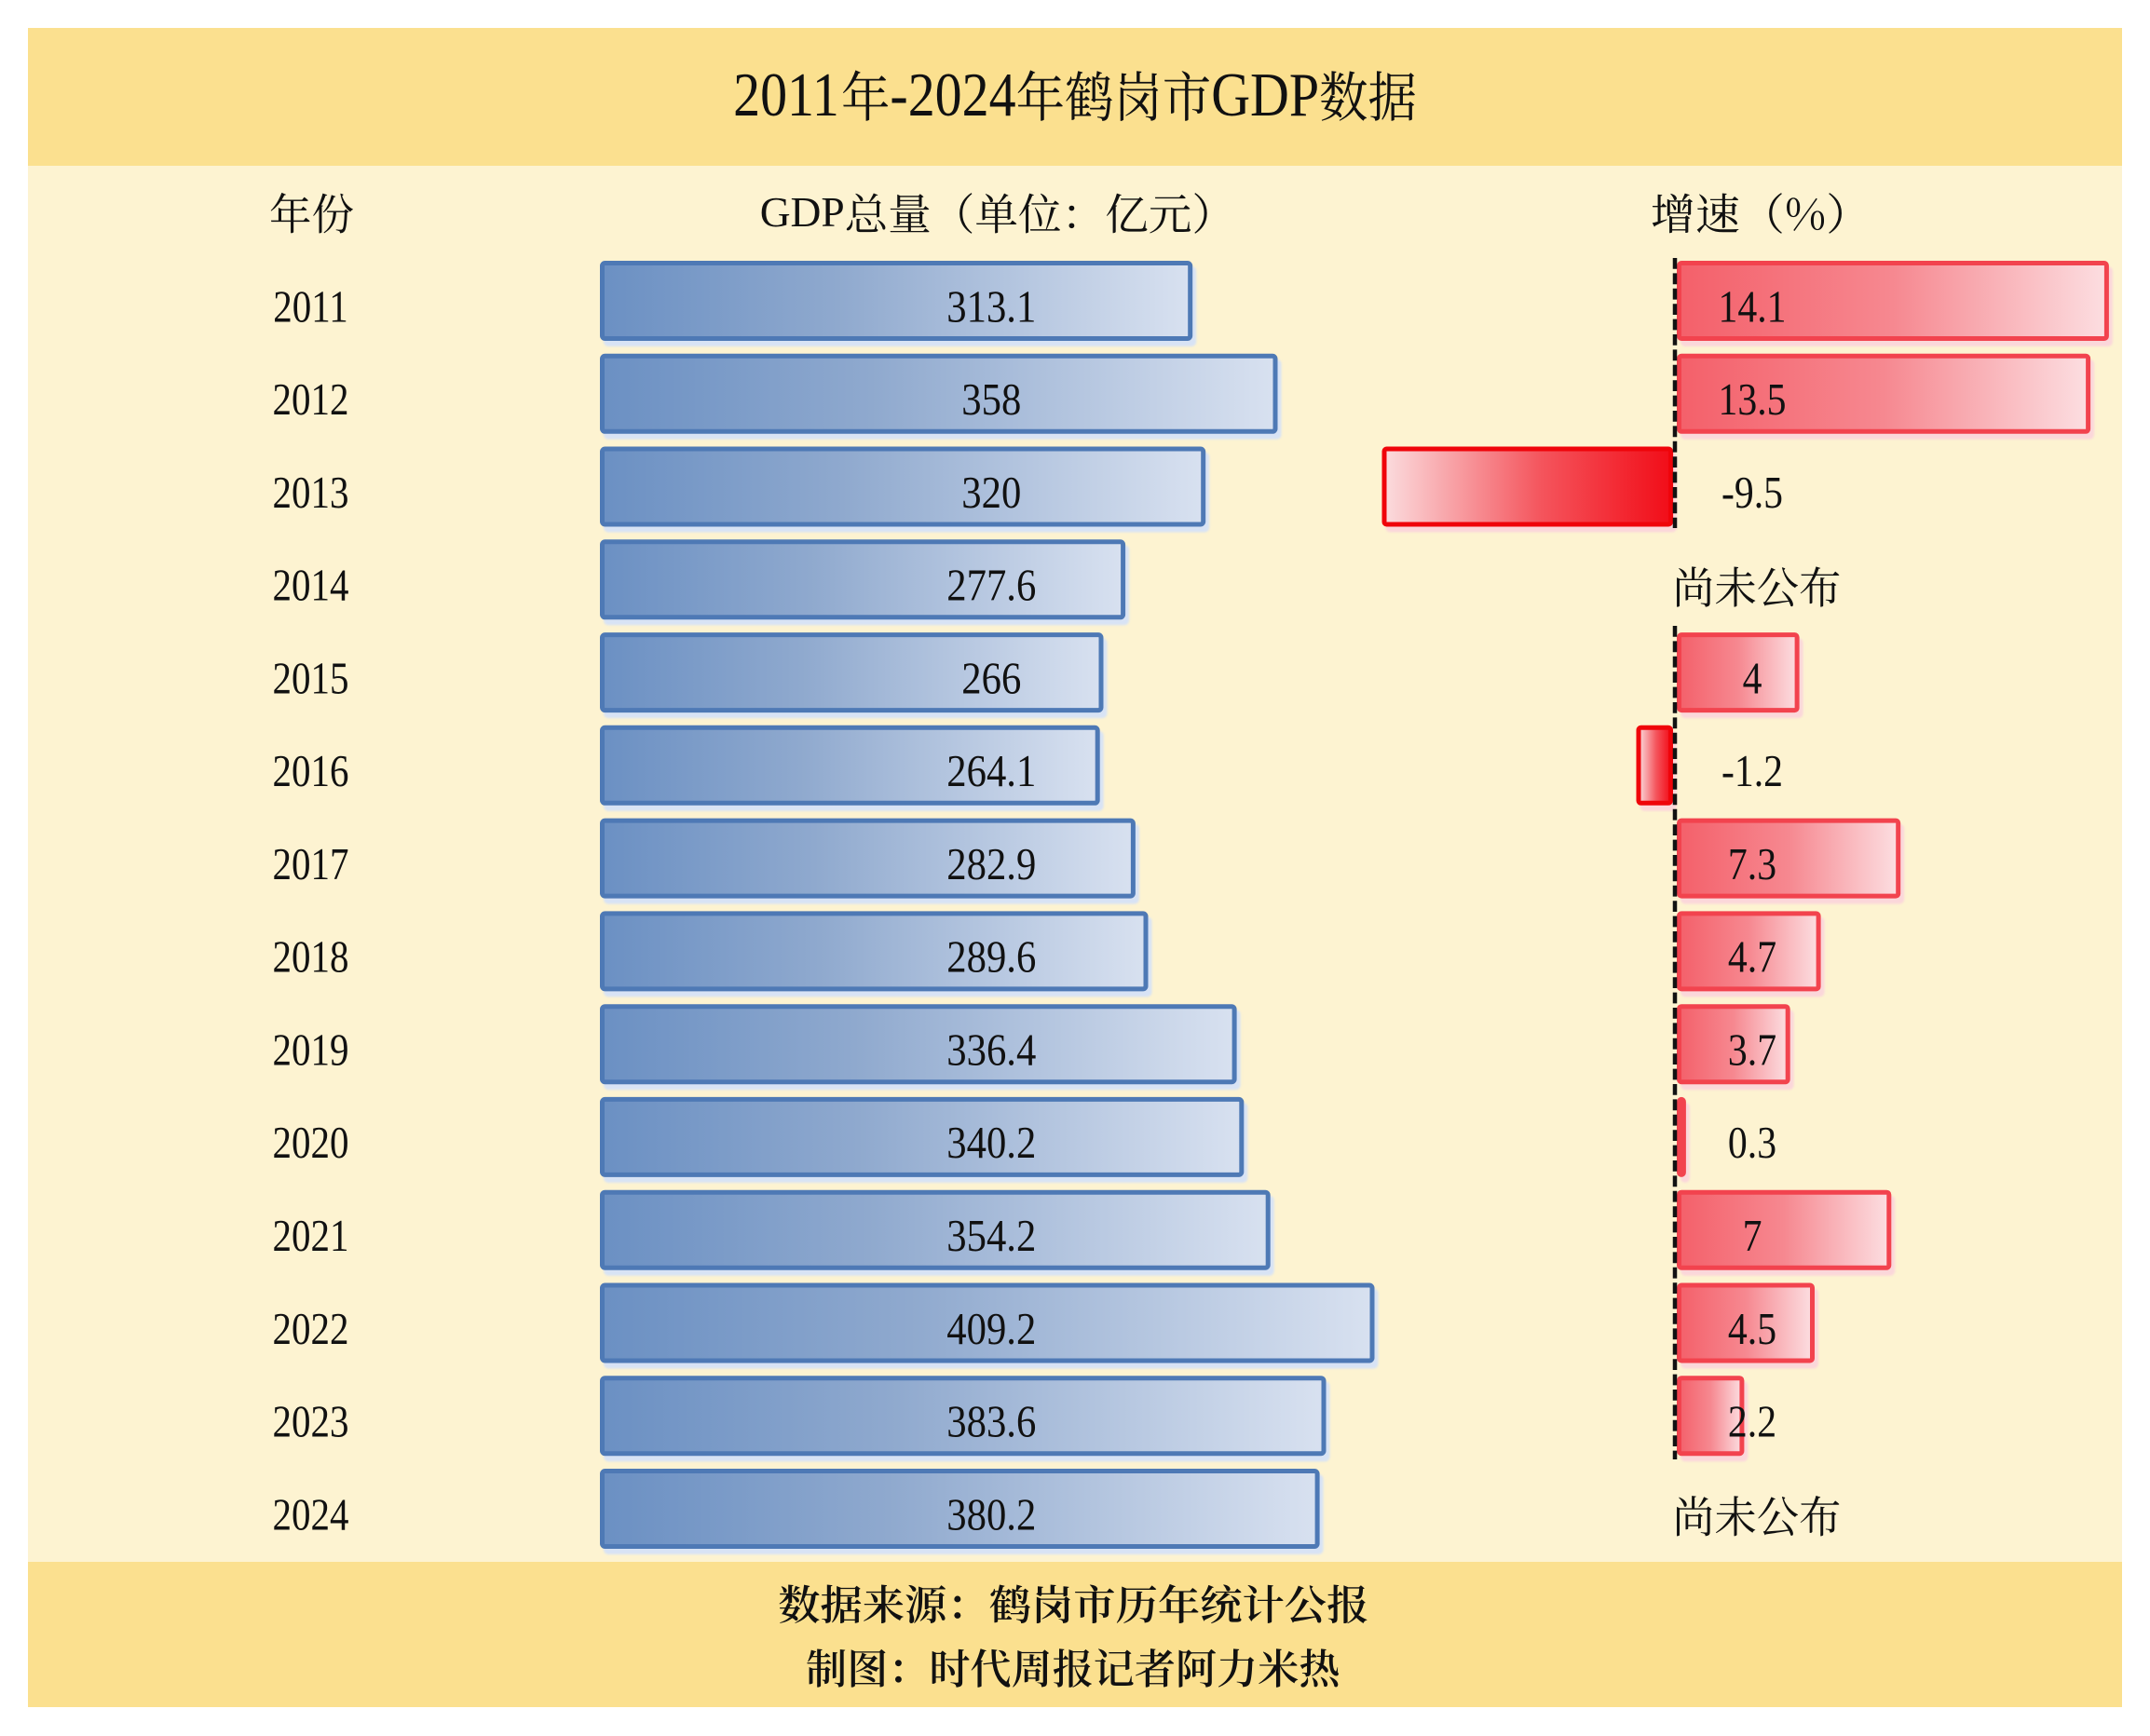  I want to click on svg-text: 2016, so click(311, 771).